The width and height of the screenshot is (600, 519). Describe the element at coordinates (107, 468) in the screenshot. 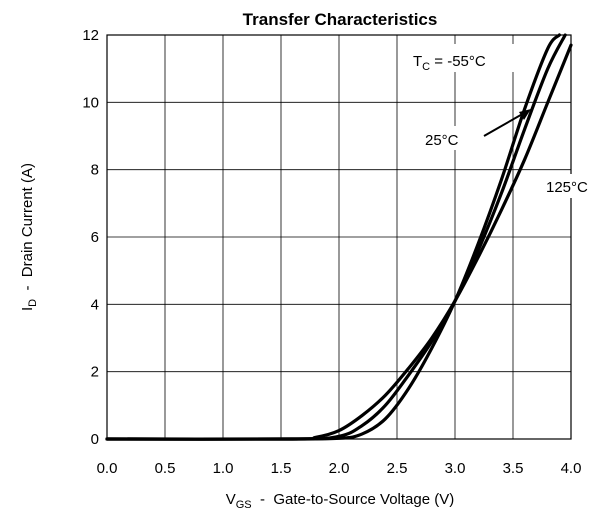

I see `x-tick-label: 0.0` at that location.